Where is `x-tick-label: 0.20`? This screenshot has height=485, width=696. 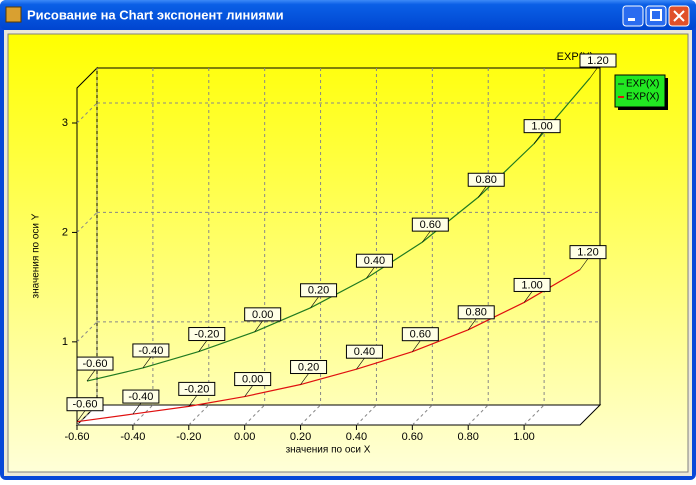
x-tick-label: 0.20 is located at coordinates (300, 437).